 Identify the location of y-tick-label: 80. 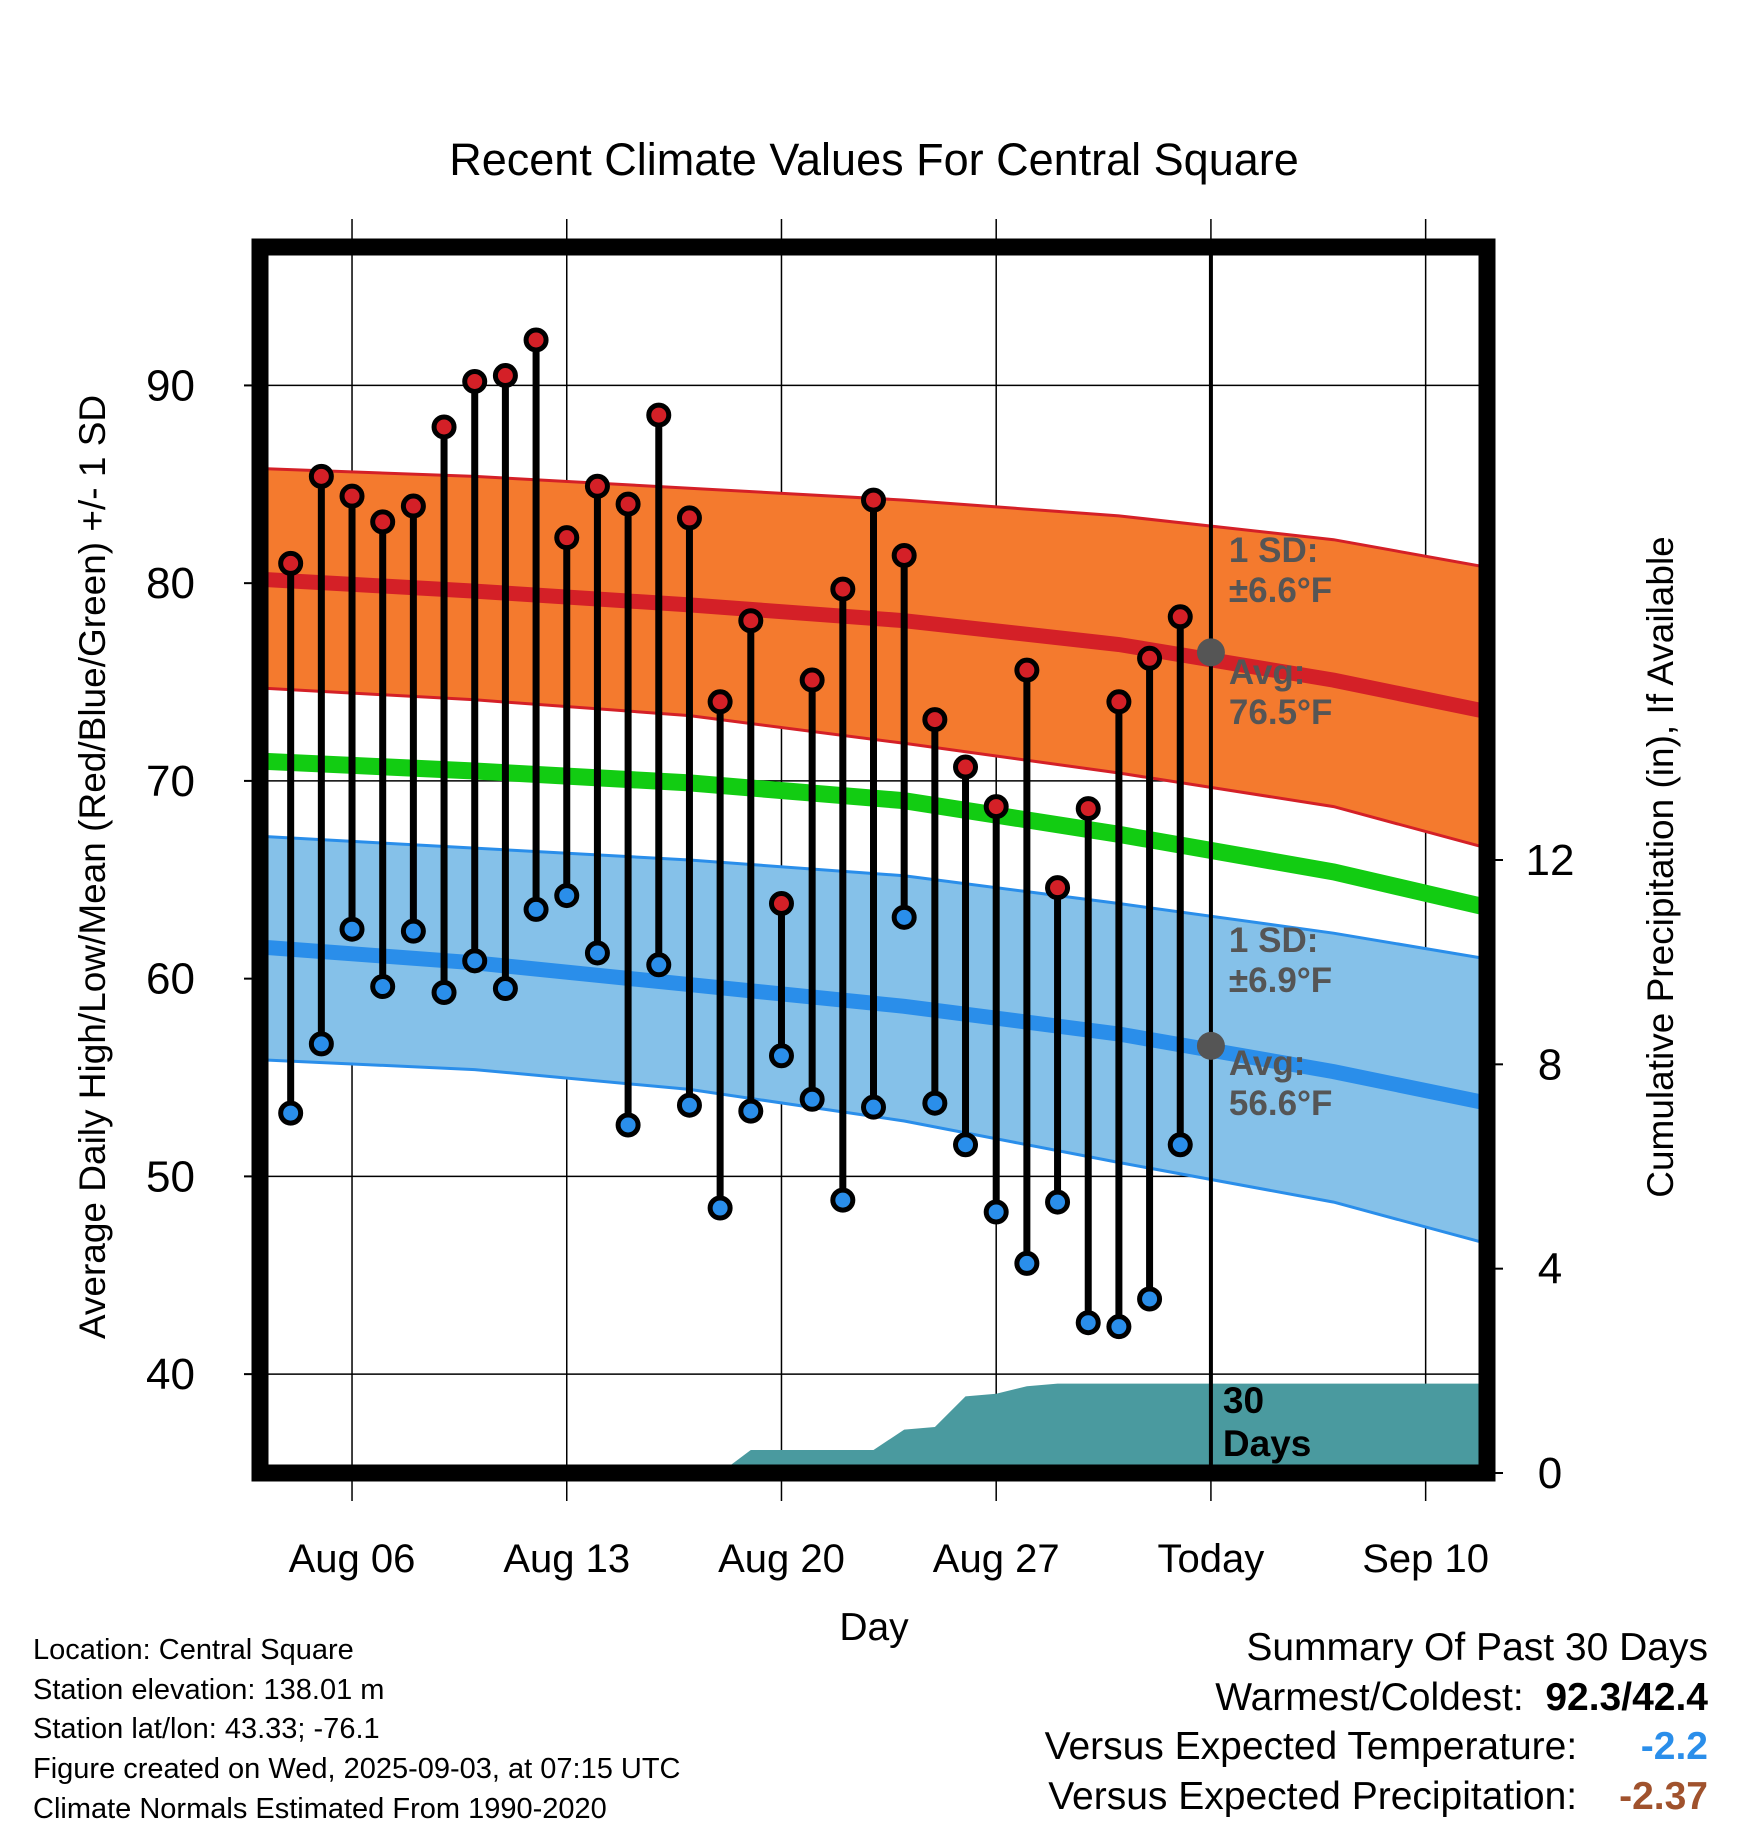
(170, 583).